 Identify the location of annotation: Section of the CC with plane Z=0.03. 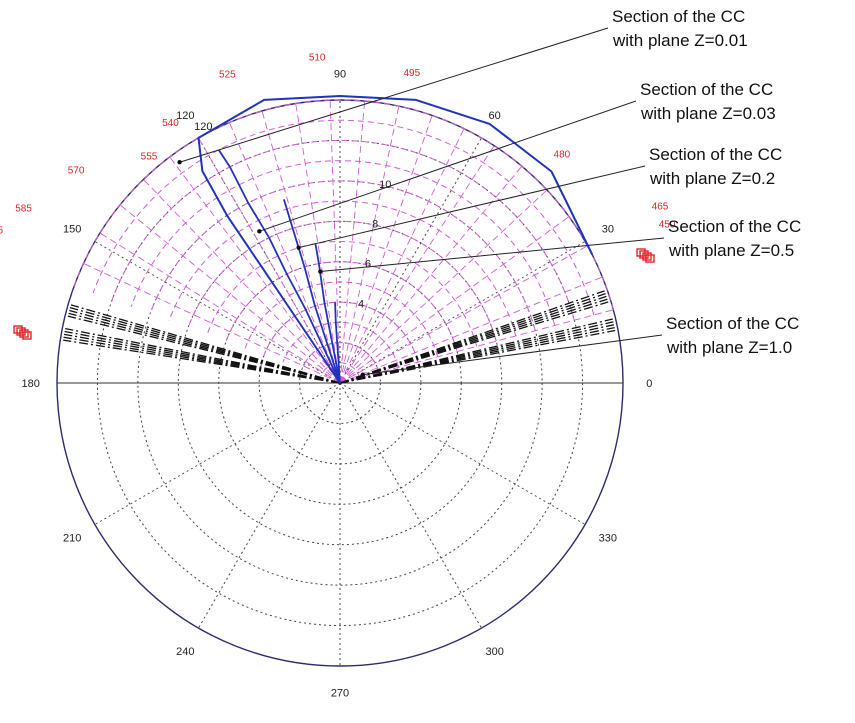
(516, 157).